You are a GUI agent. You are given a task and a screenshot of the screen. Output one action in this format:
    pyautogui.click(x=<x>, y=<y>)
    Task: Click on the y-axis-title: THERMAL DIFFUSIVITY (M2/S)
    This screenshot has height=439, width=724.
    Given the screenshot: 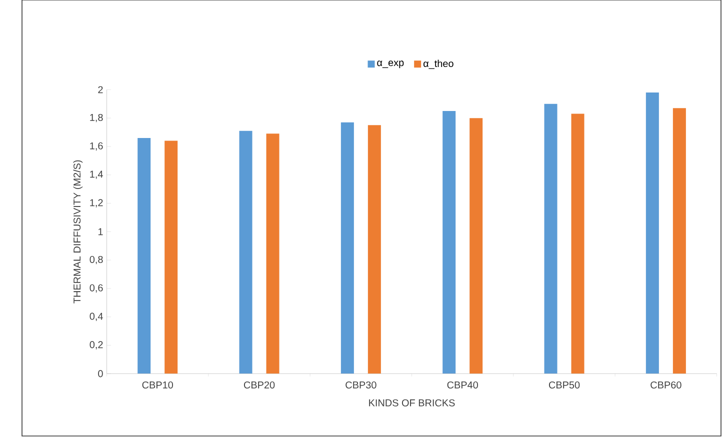 What is the action you would take?
    pyautogui.click(x=78, y=232)
    